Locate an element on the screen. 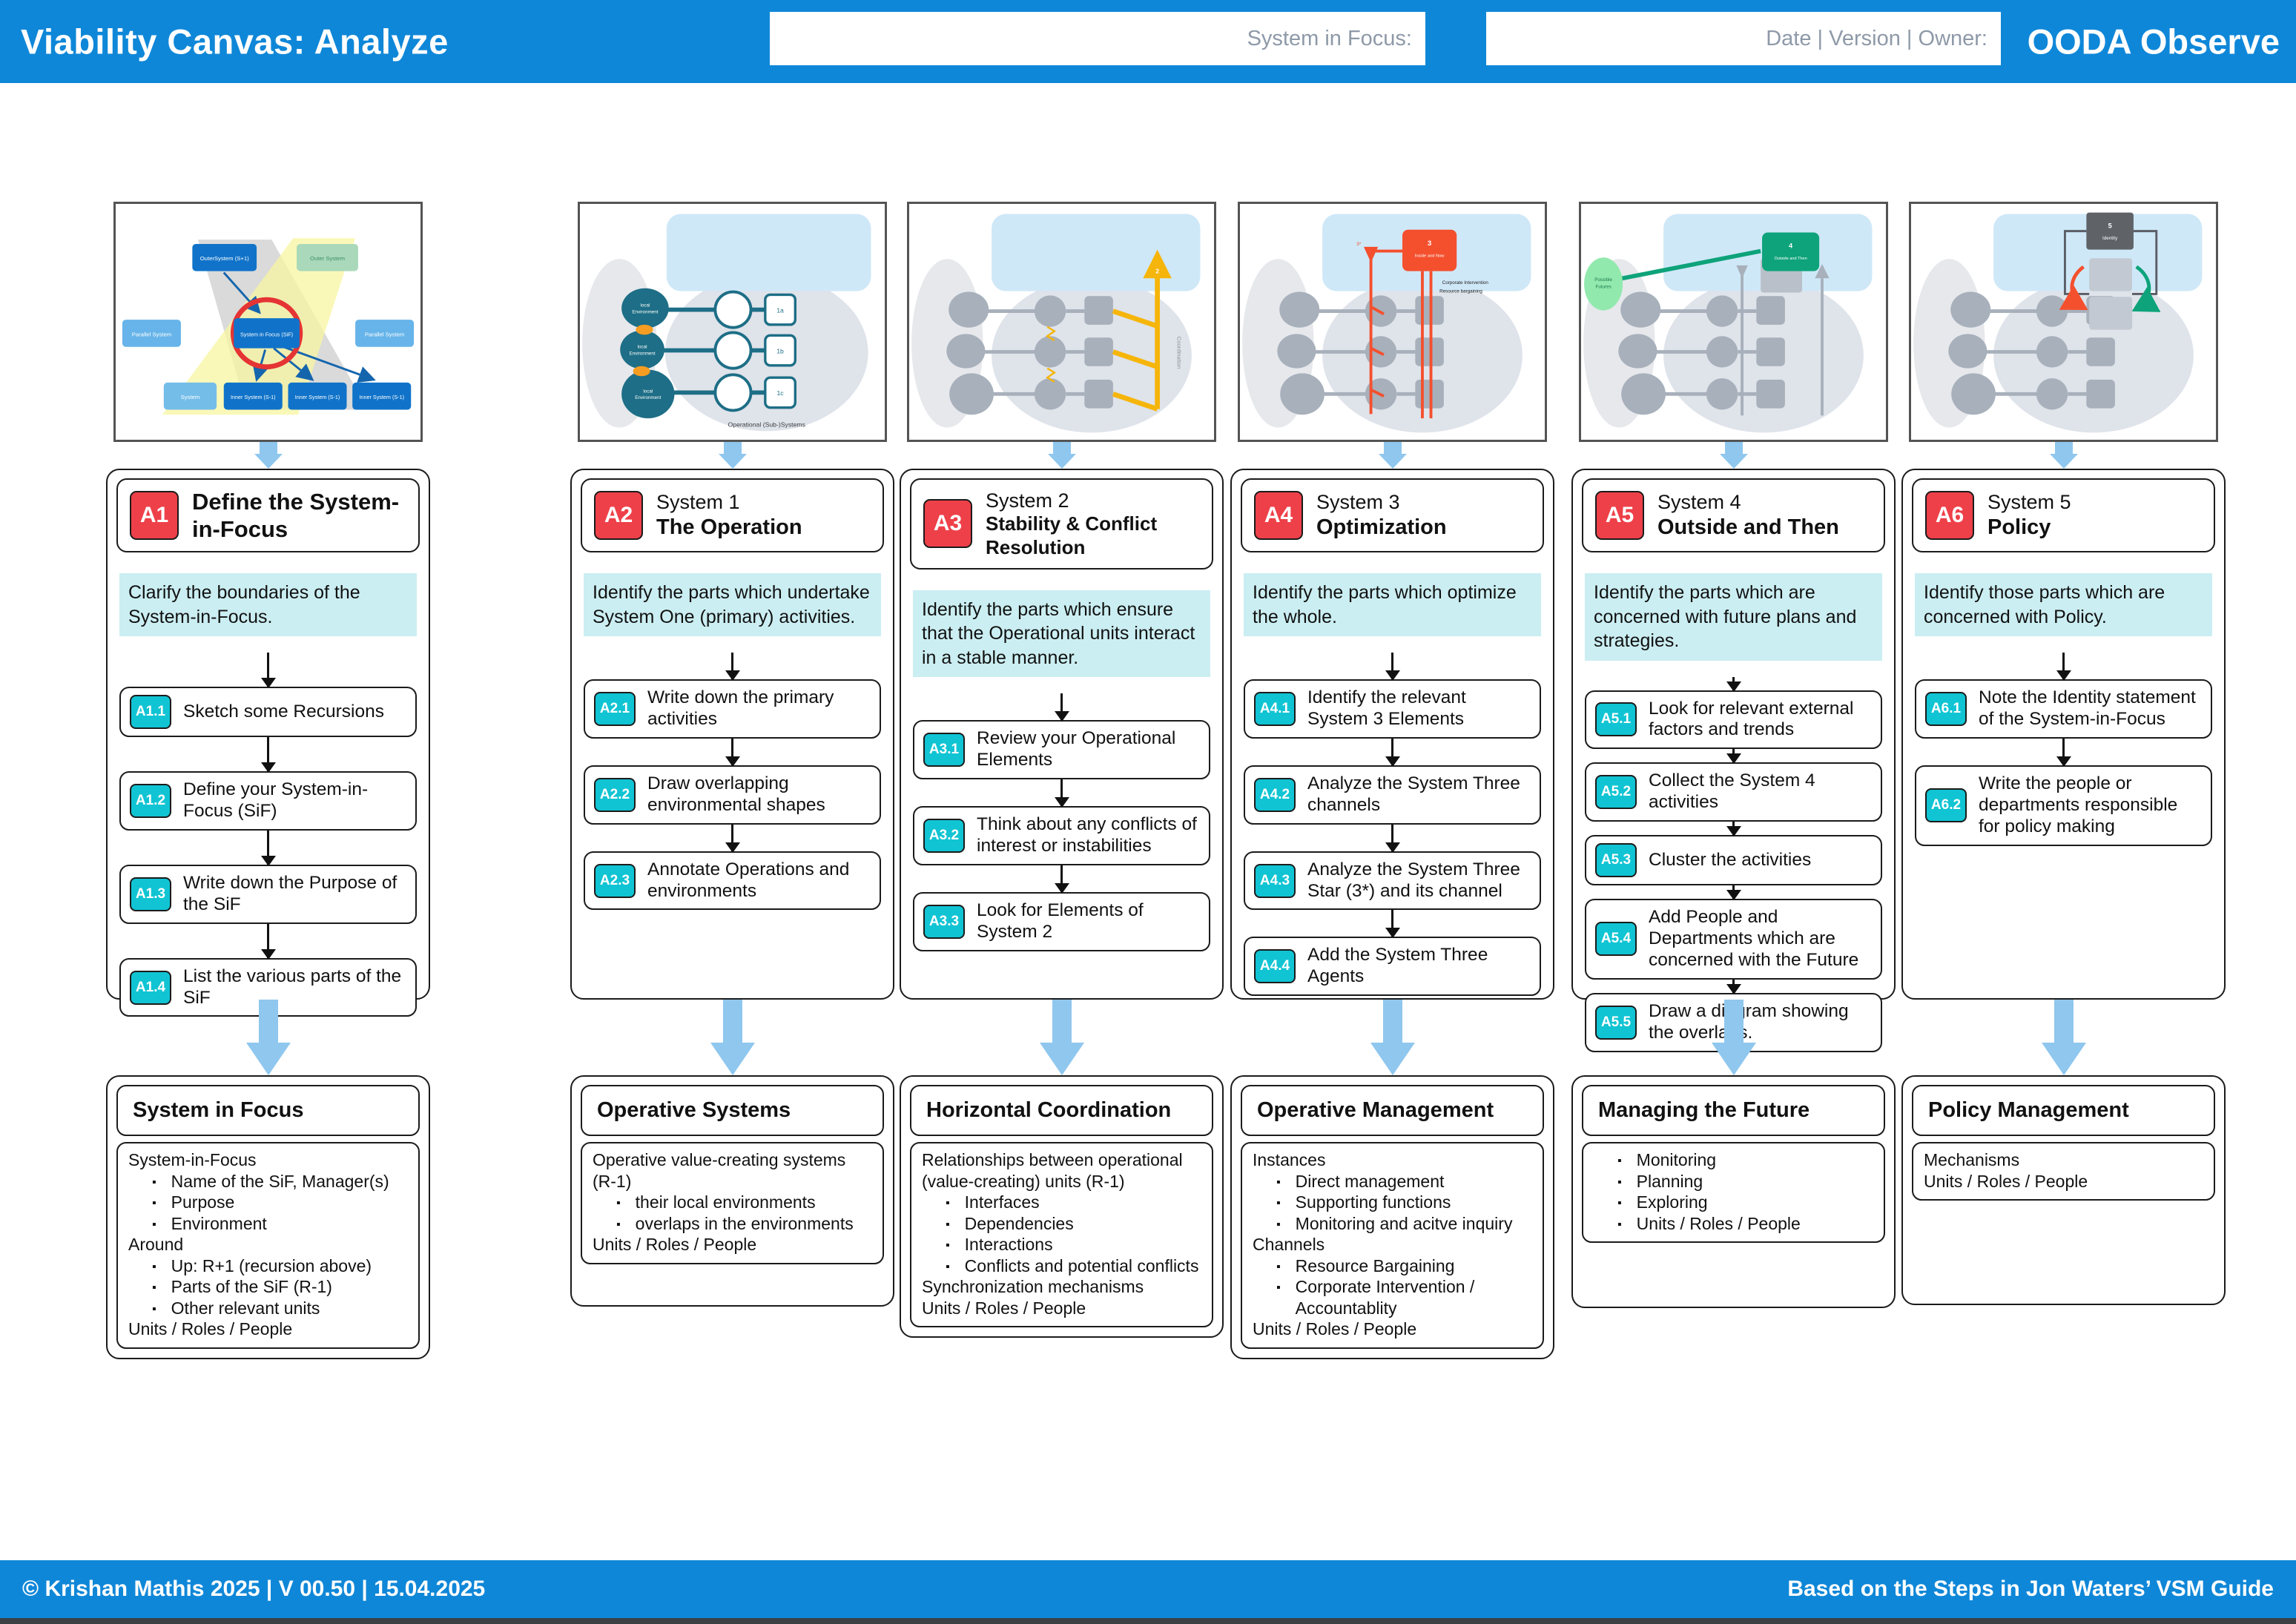 The image size is (2296, 1624). a1-badge: A1 is located at coordinates (154, 515).